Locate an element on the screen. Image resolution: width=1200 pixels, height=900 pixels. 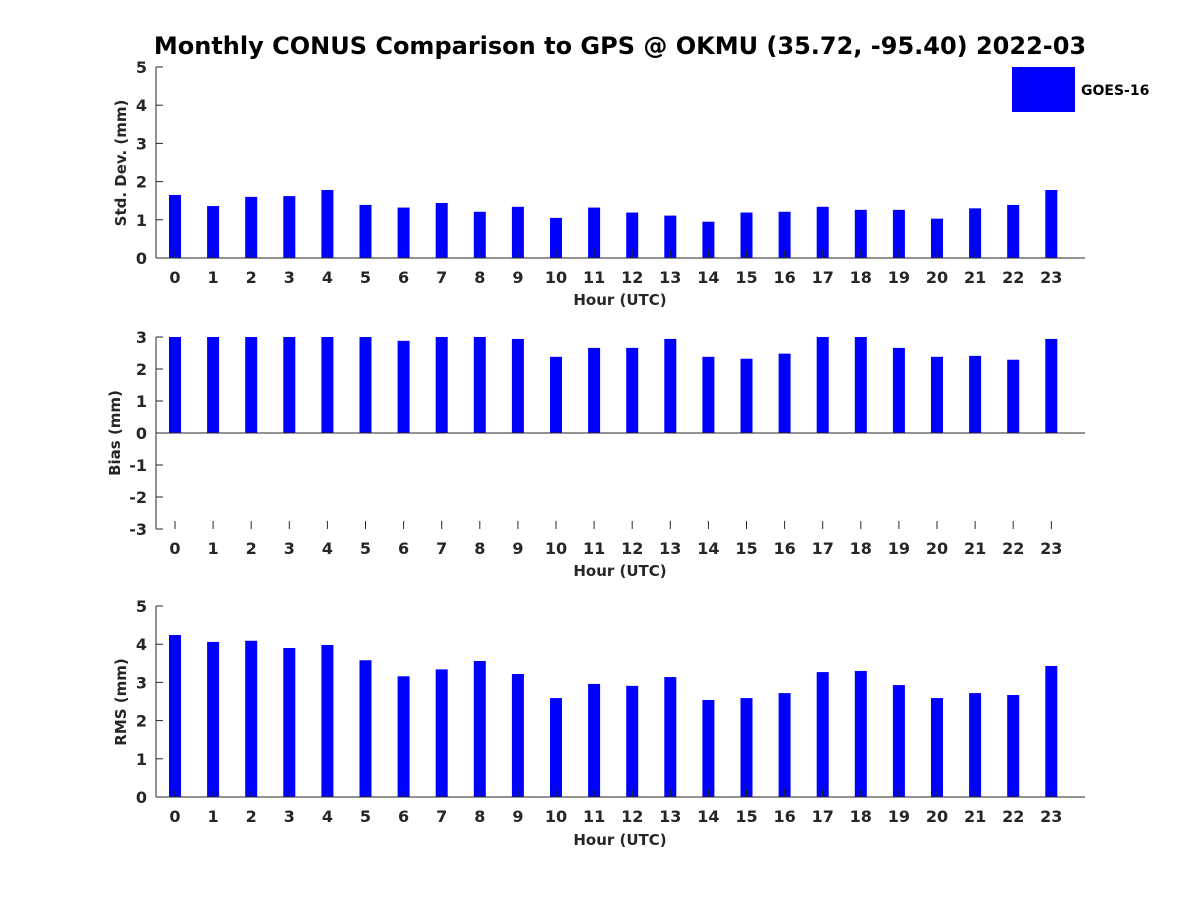
rms-x-tick-label: 5 is located at coordinates (365, 816).